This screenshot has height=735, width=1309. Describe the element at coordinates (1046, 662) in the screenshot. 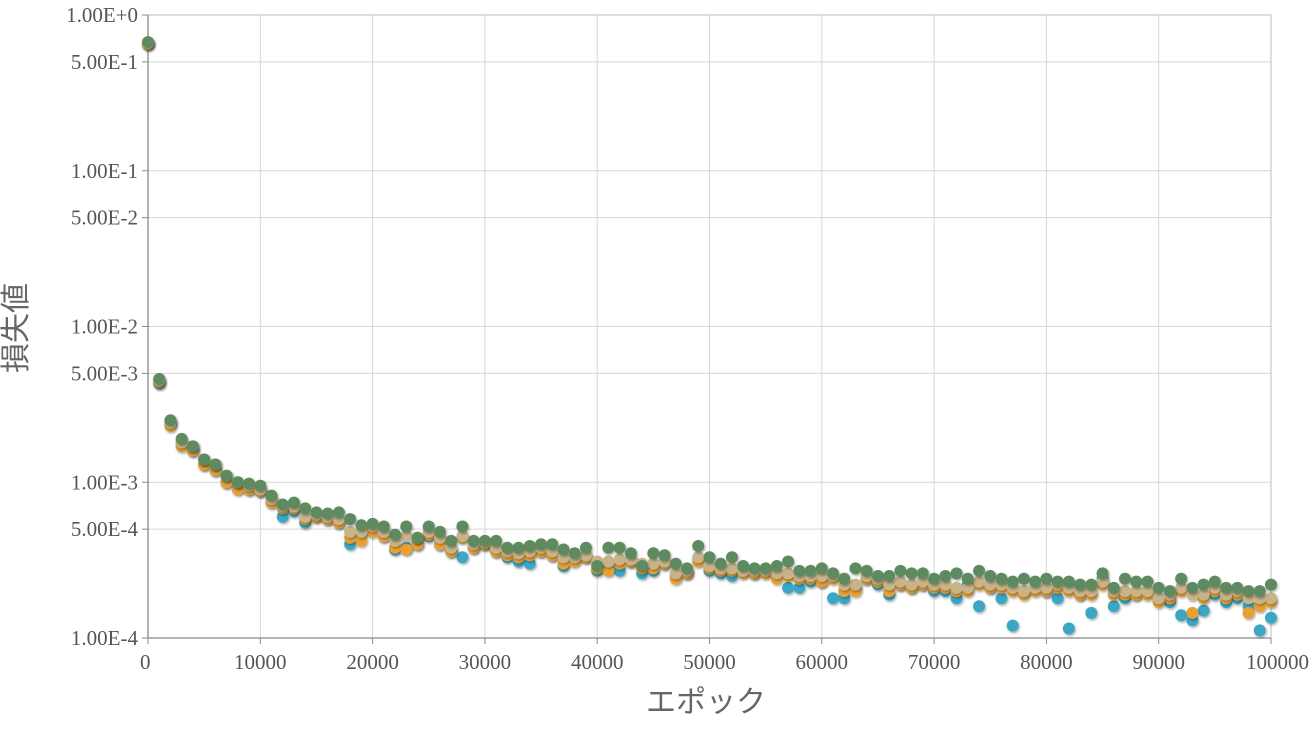

I see `x-tick-label: 80000` at that location.